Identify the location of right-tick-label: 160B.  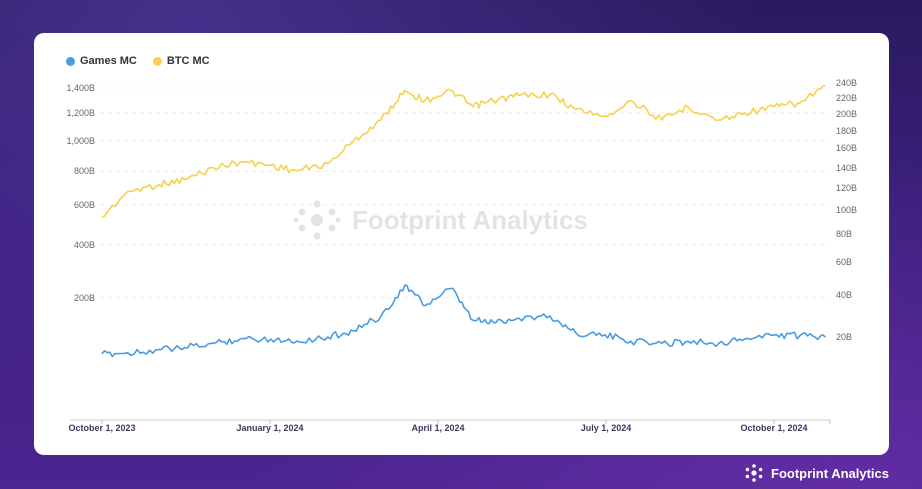
(846, 148).